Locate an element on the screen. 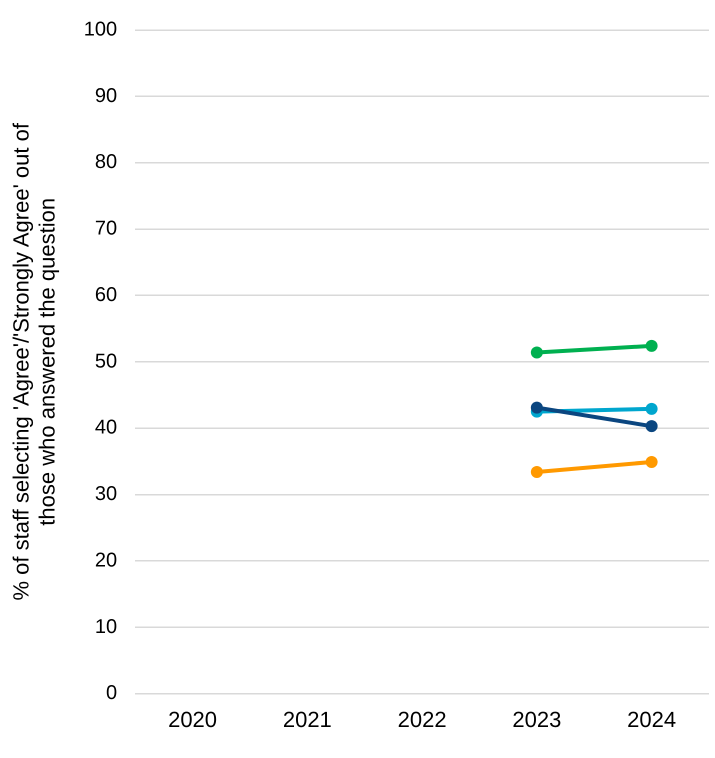  x-tick-label: 2021 is located at coordinates (307, 719).